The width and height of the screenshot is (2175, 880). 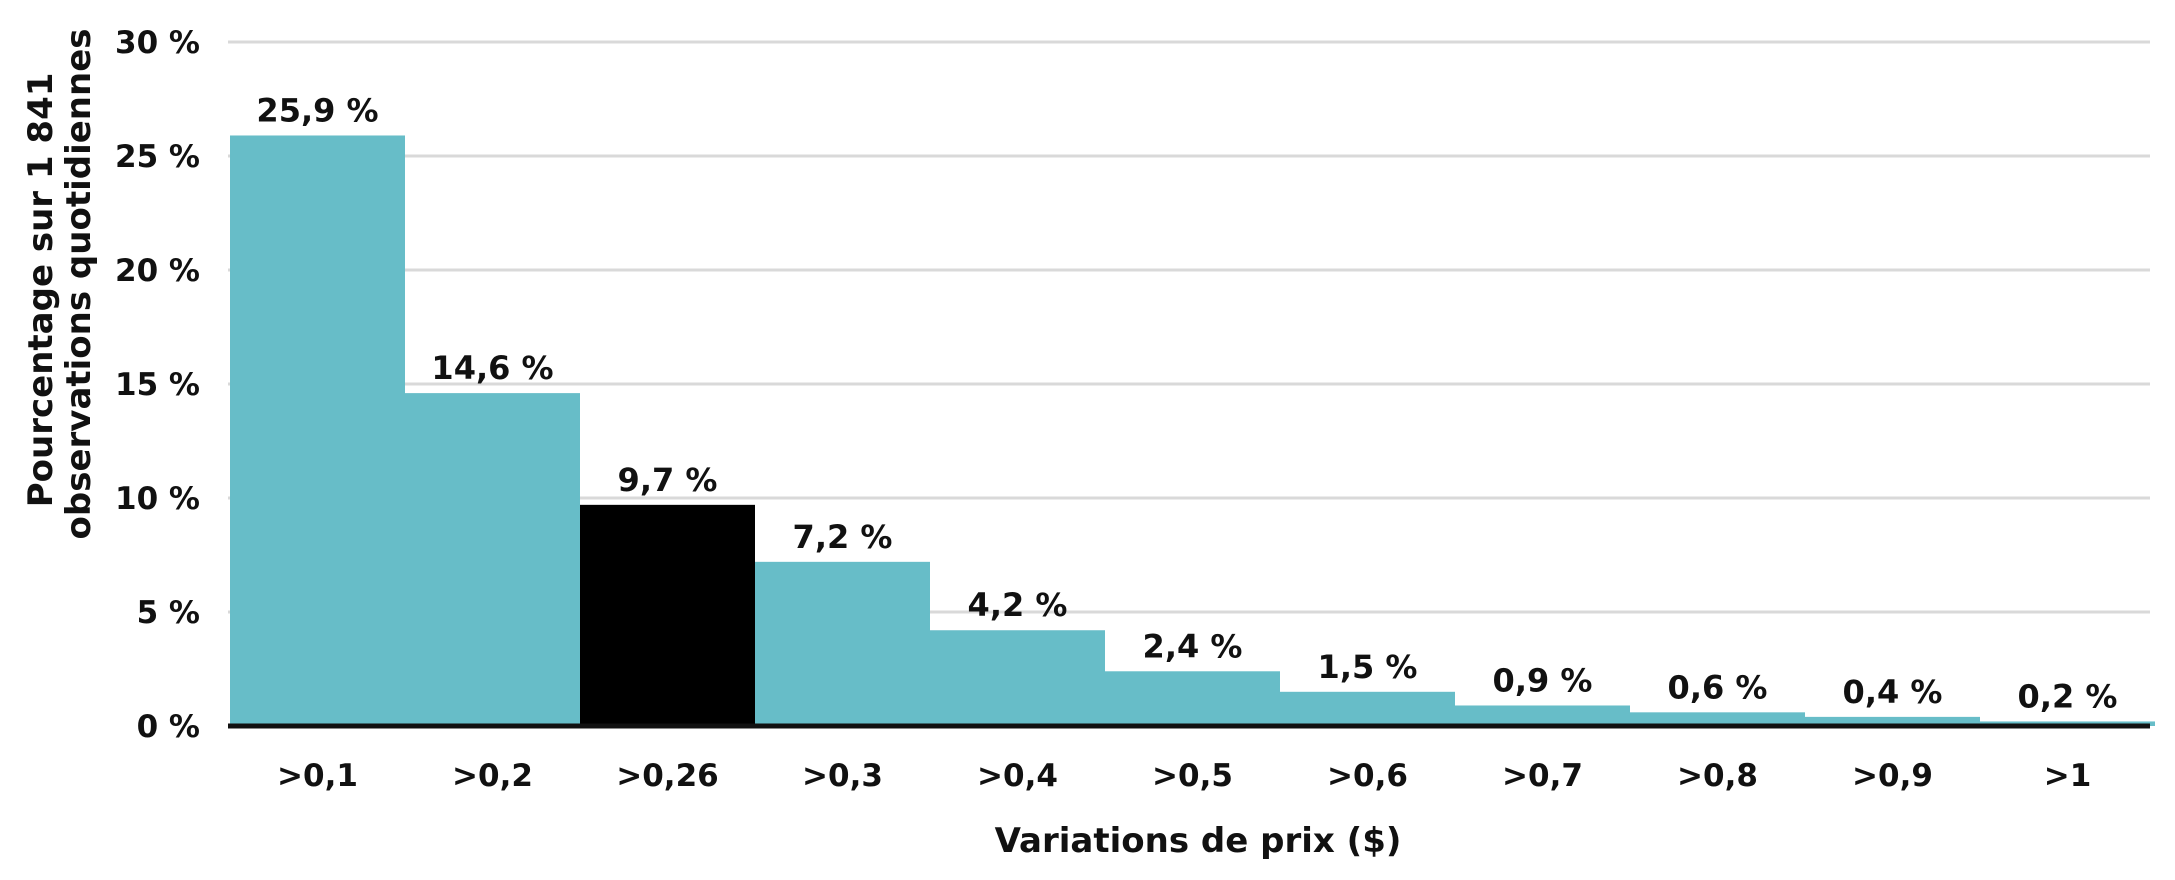 I want to click on x-tick-label: >0,8, so click(x=1717, y=776).